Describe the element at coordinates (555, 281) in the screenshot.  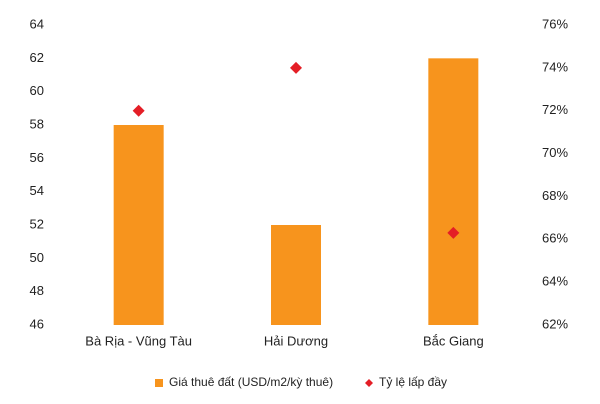
I see `y2-tick-label: 64%` at that location.